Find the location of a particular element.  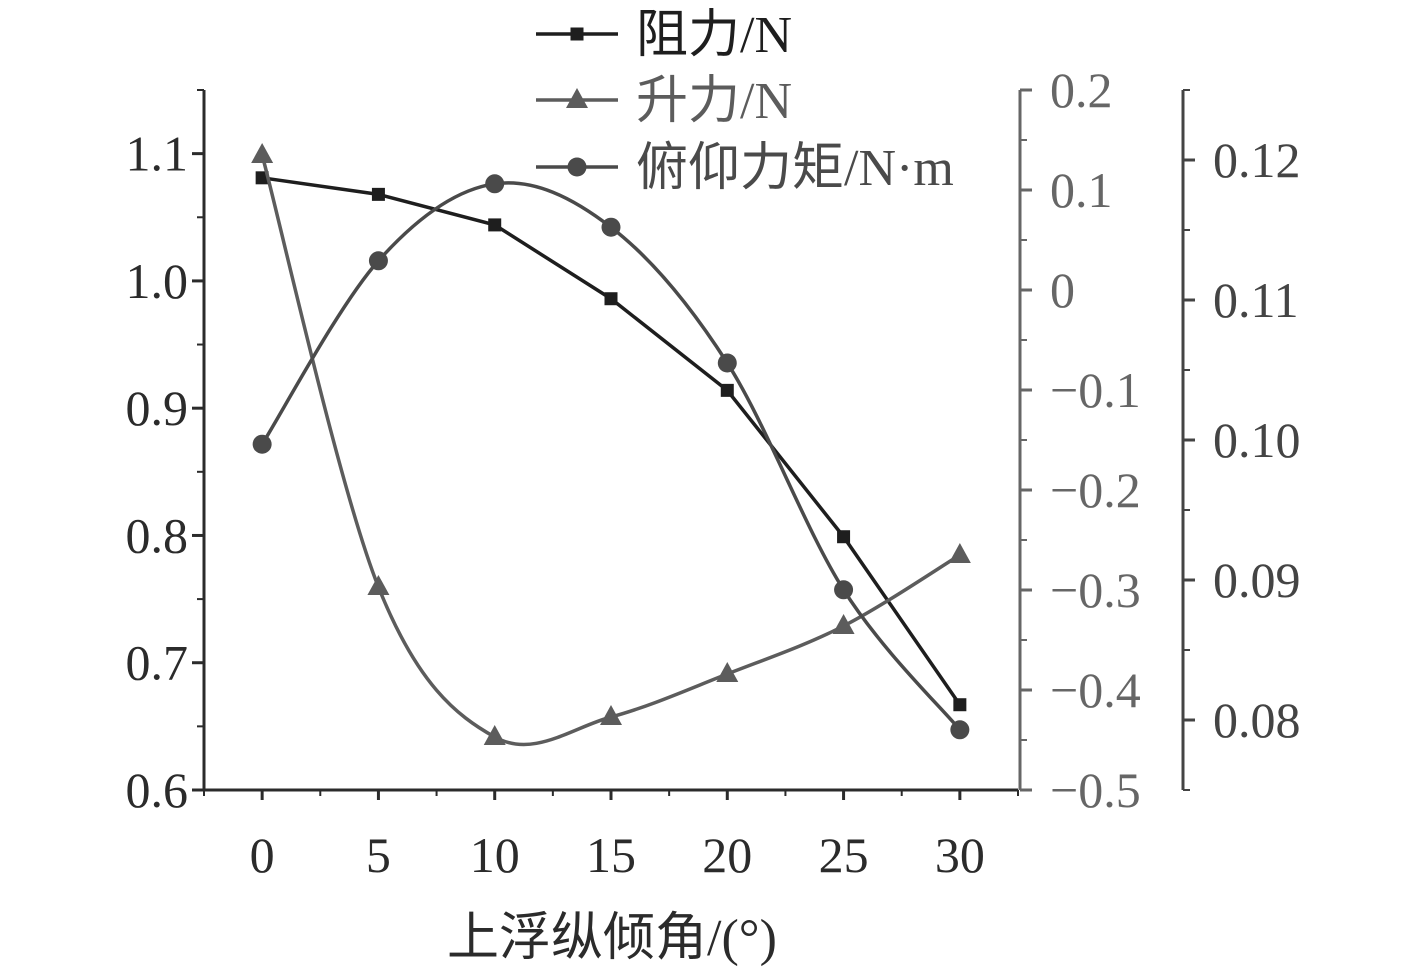

legend-item: 升力/N is located at coordinates (664, 101).